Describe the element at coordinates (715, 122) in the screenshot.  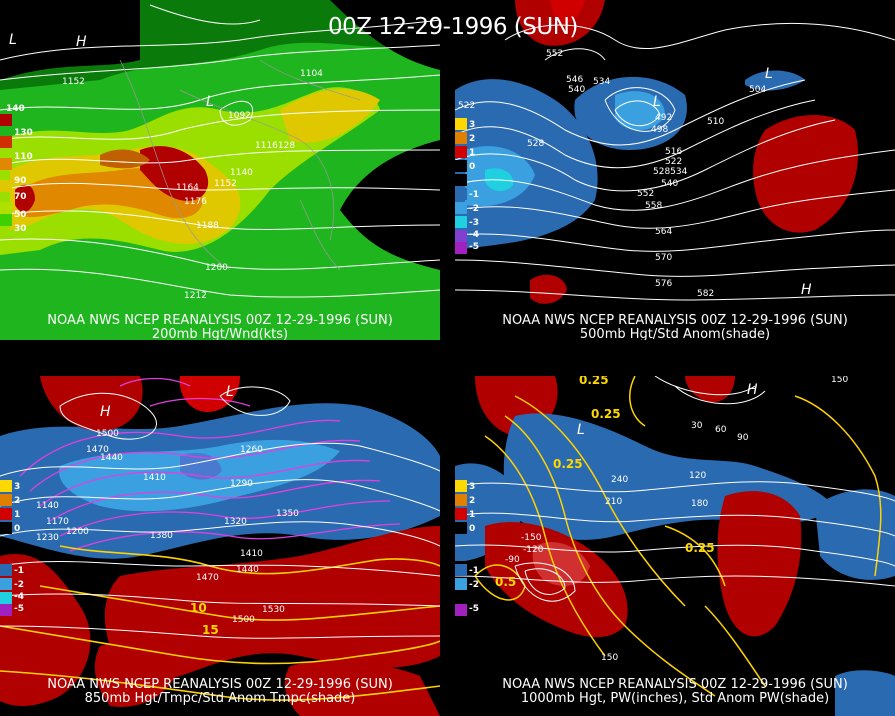
I see `label-510: 510` at that location.